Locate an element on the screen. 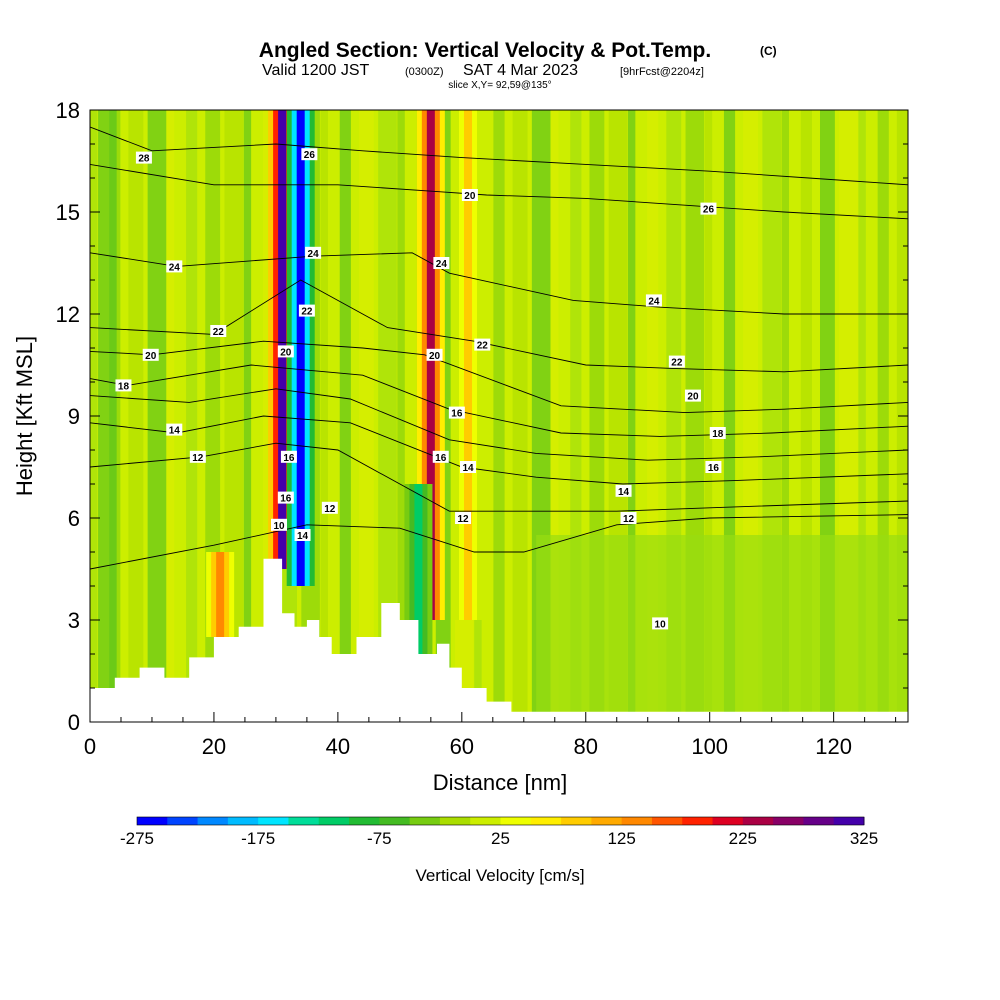  x-tick-label: 40 is located at coordinates (338, 746).